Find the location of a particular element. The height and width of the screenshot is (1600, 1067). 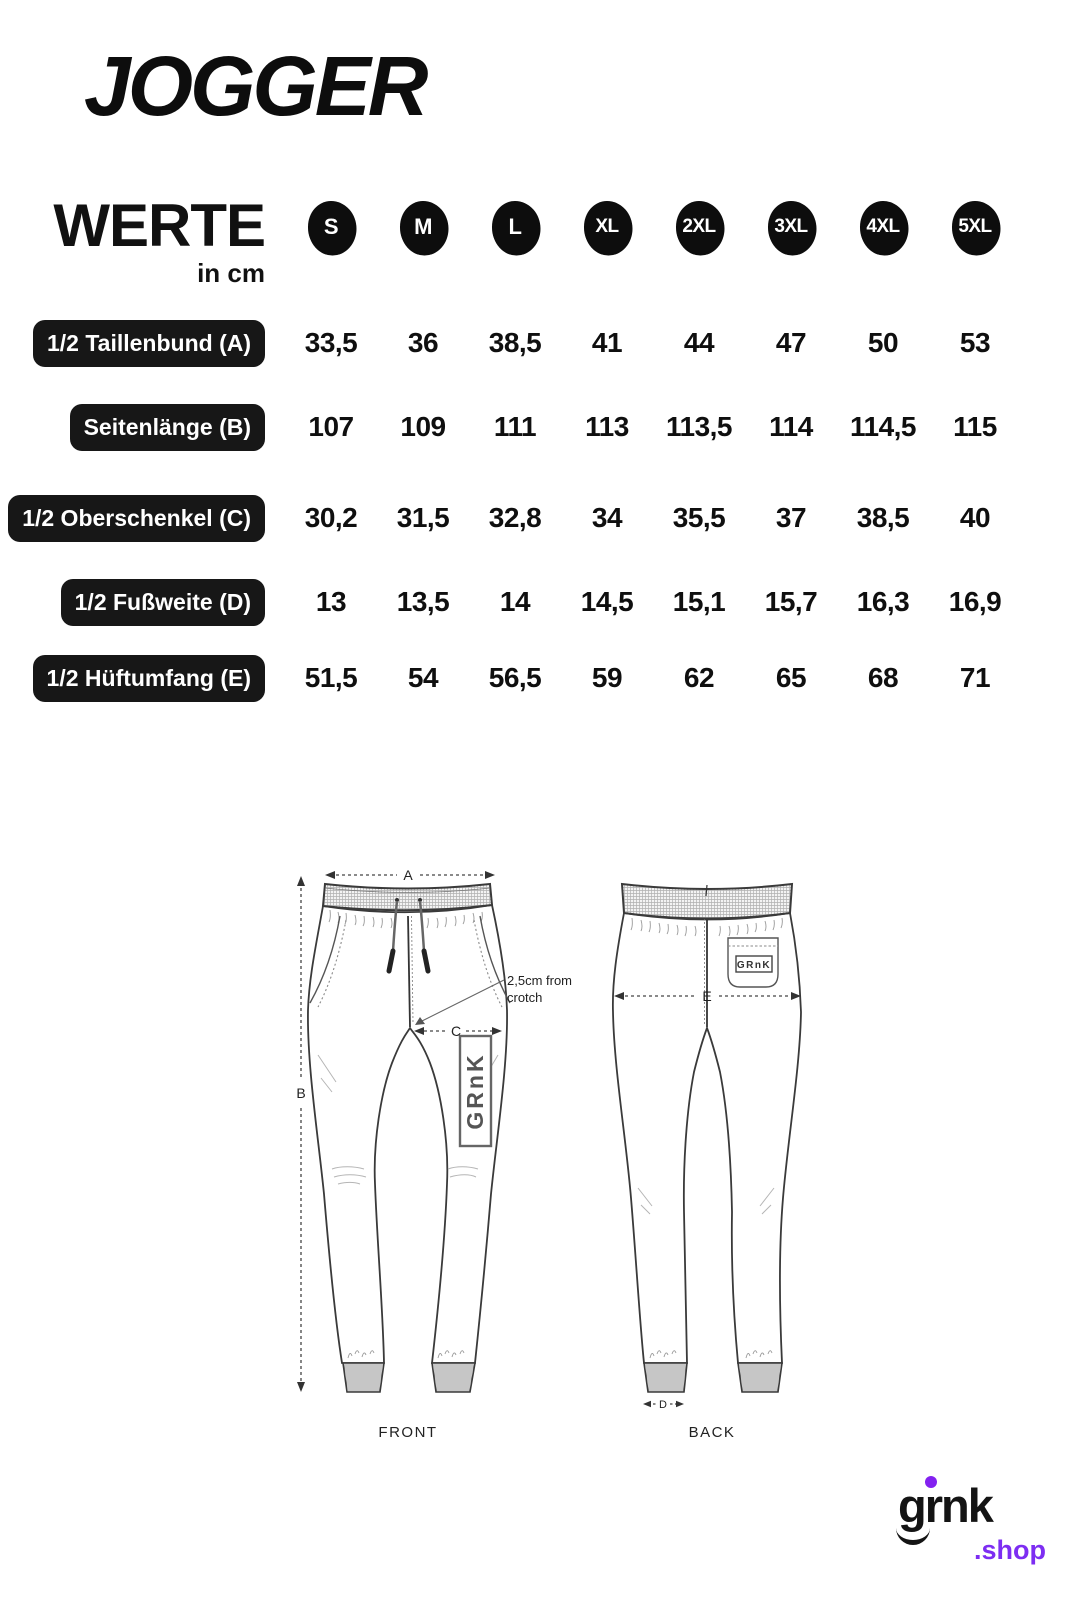

back-pocket-label: GRnK is located at coordinates (754, 965).